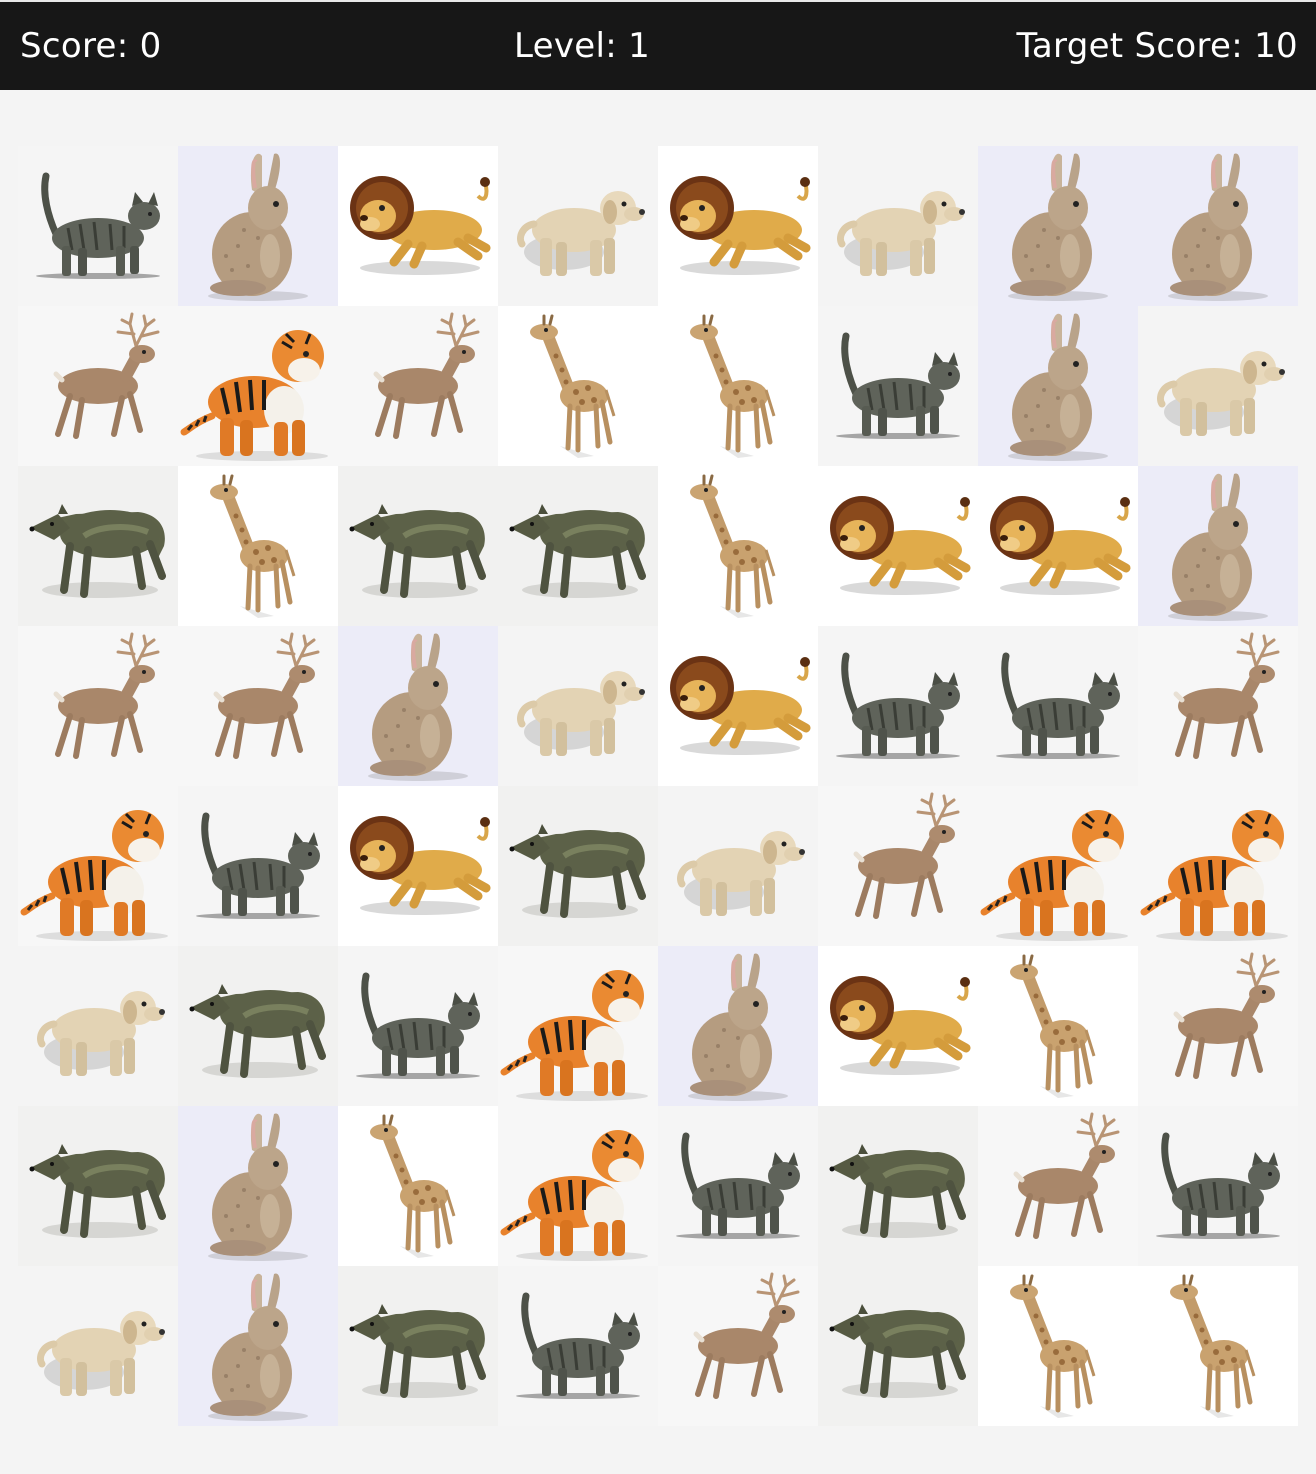 The width and height of the screenshot is (1316, 1474). Describe the element at coordinates (91, 46) in the screenshot. I see `score-display: Score: 0` at that location.